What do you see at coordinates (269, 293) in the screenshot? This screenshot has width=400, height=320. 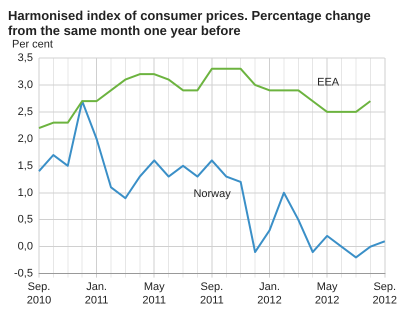 I see `x-tick-label: Jan. 2012` at bounding box center [269, 293].